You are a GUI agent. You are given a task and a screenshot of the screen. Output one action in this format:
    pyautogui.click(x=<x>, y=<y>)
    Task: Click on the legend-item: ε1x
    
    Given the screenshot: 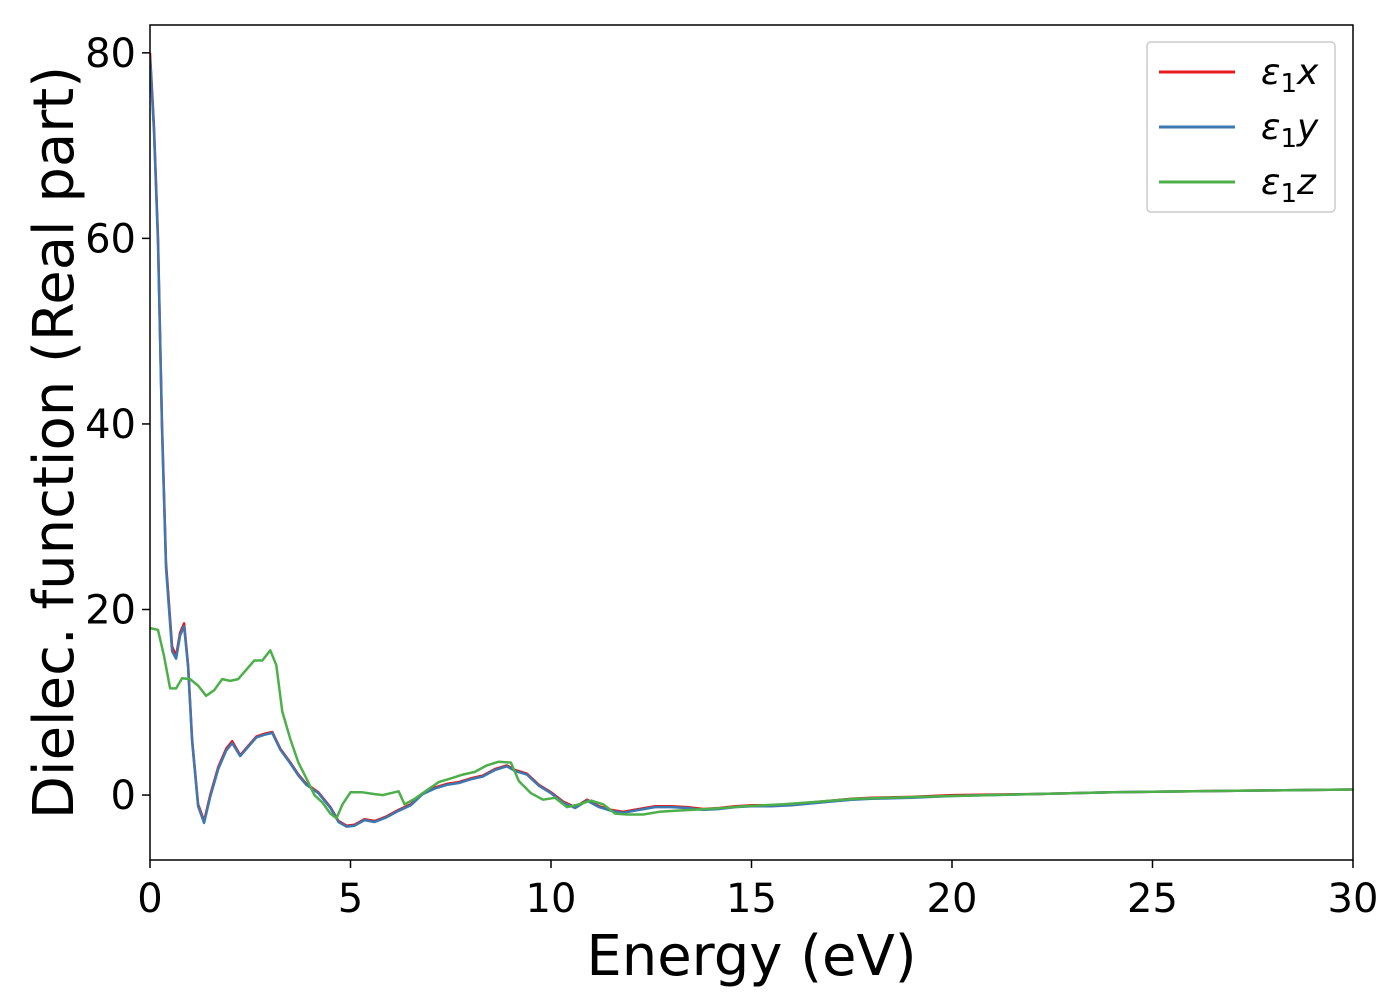 What is the action you would take?
    pyautogui.click(x=1239, y=75)
    